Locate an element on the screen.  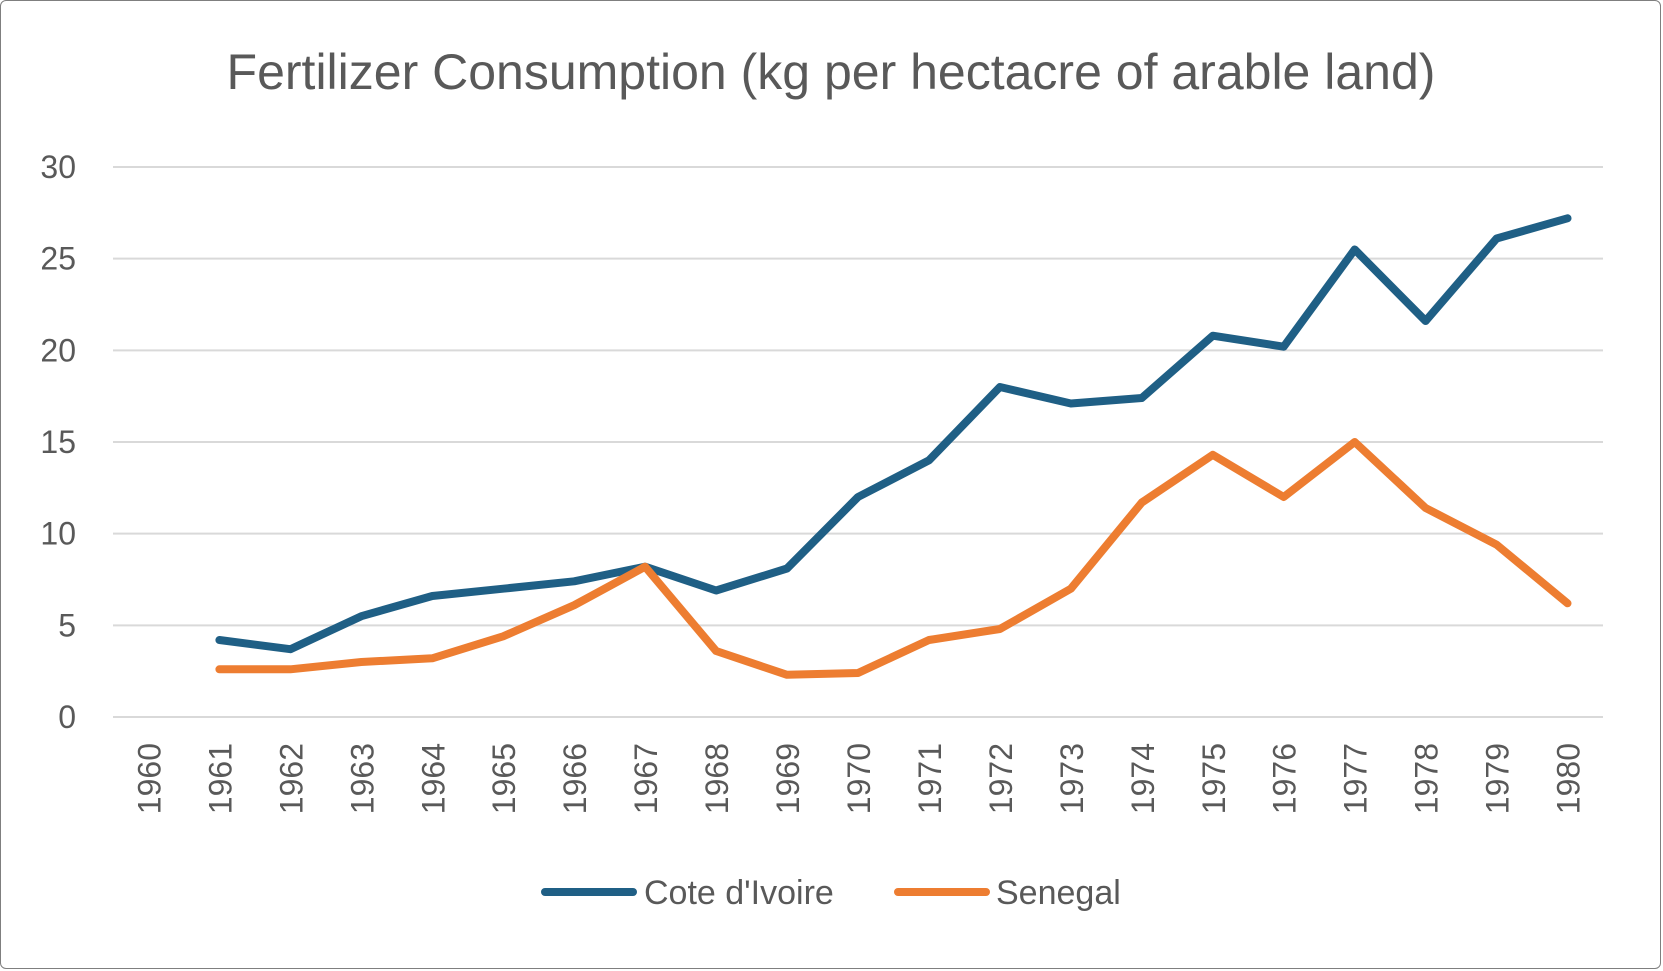
x-tick-label: 1978 is located at coordinates (1427, 778).